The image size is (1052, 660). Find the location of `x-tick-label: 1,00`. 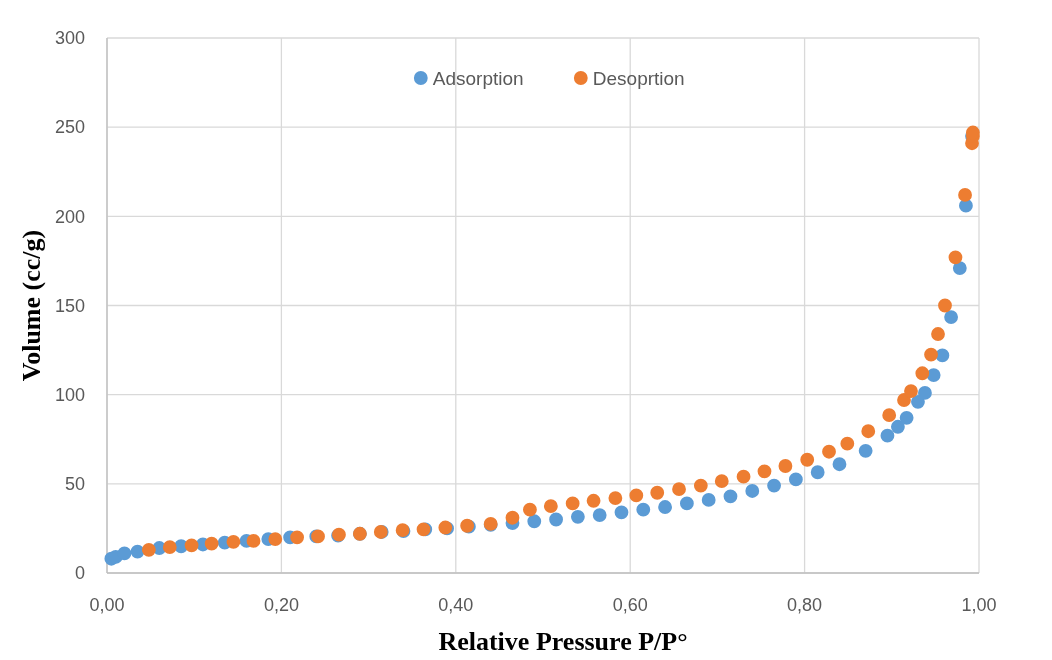

x-tick-label: 1,00 is located at coordinates (979, 605).